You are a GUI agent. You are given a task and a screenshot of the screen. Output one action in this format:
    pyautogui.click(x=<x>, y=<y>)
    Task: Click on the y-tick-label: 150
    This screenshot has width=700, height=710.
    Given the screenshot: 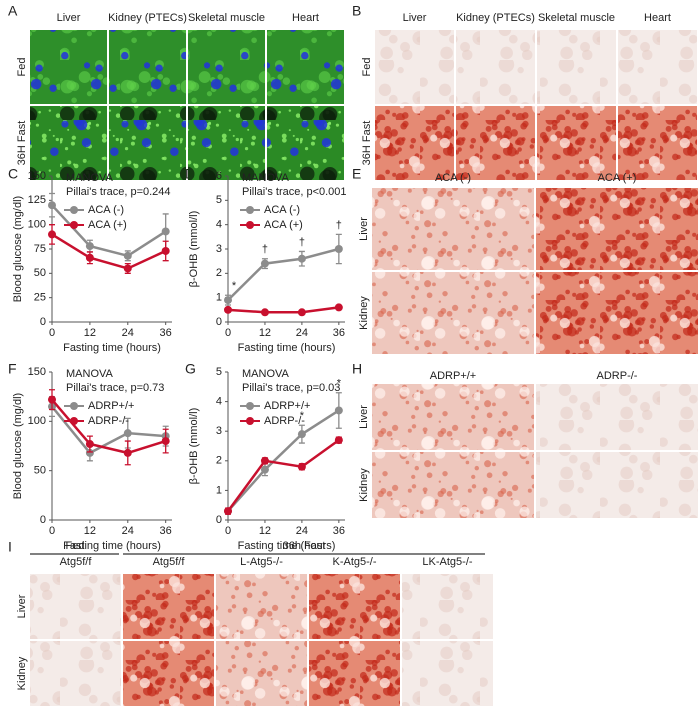 What is the action you would take?
    pyautogui.click(x=37, y=372)
    